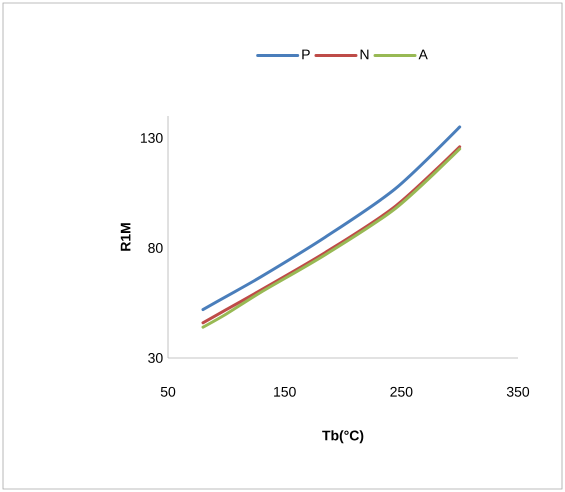 The height and width of the screenshot is (492, 565). Describe the element at coordinates (423, 55) in the screenshot. I see `legend-label: A` at that location.